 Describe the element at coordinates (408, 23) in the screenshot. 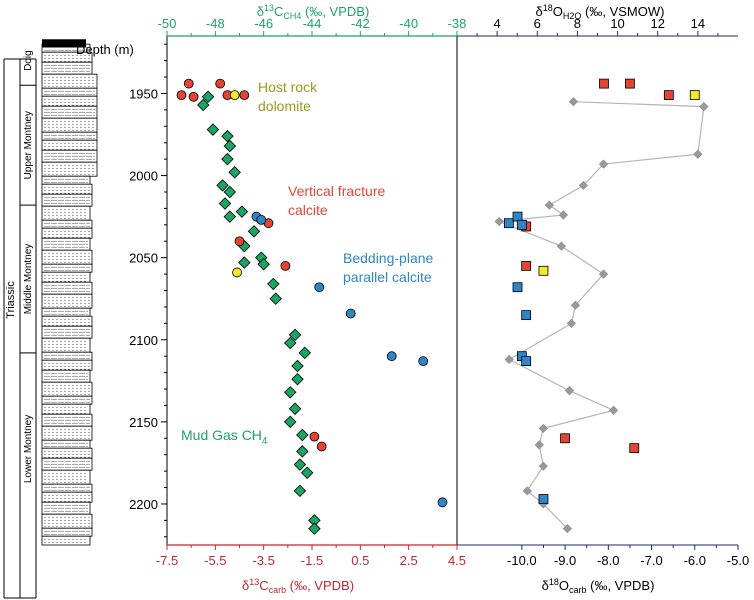

I see `carbon-top-tick-label: -40` at that location.